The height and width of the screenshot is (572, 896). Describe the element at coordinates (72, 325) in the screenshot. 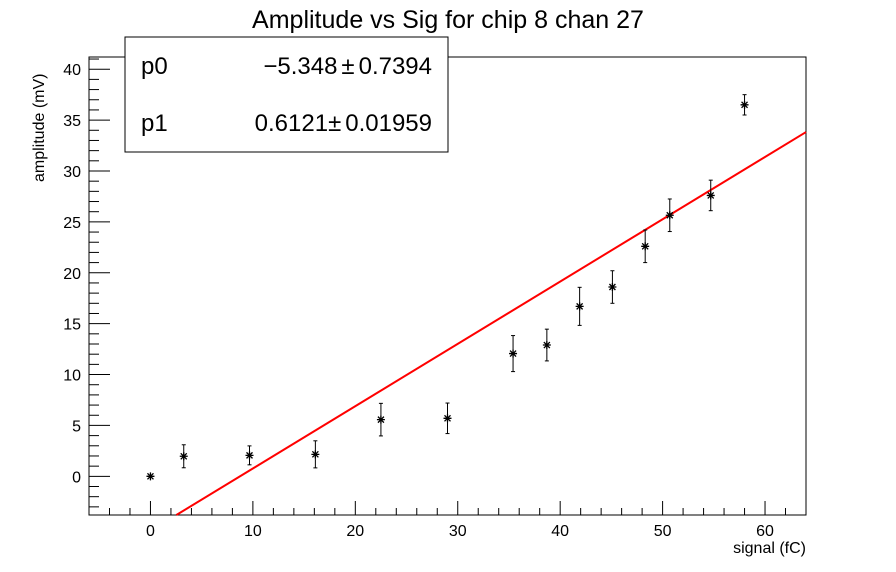

I see `y-tick-label: 15` at that location.